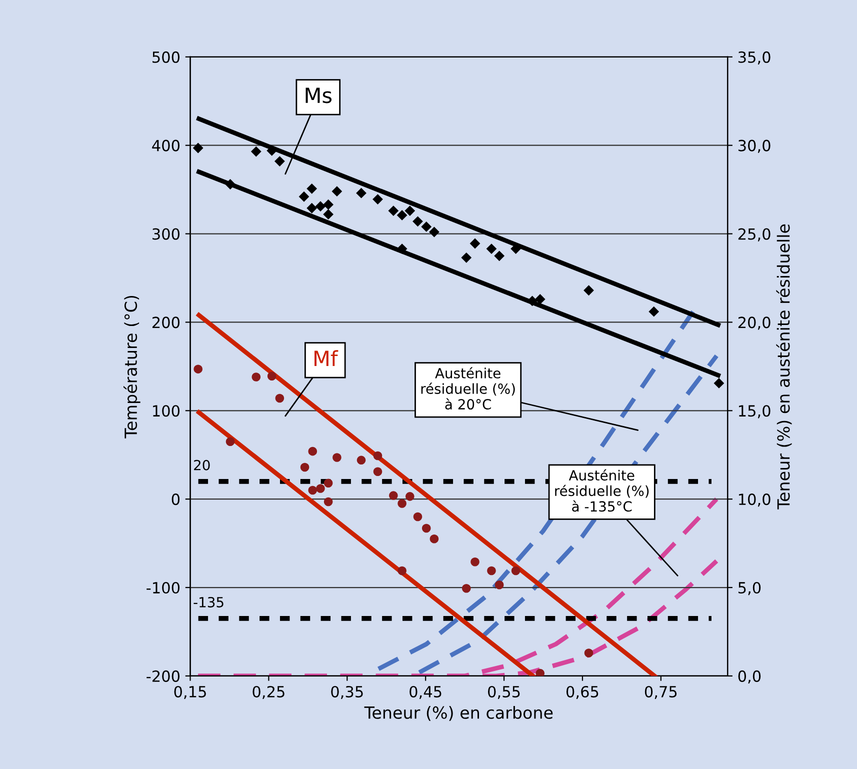  I want to click on x-axis-title: Teneur (%) en carbone, so click(458, 713).